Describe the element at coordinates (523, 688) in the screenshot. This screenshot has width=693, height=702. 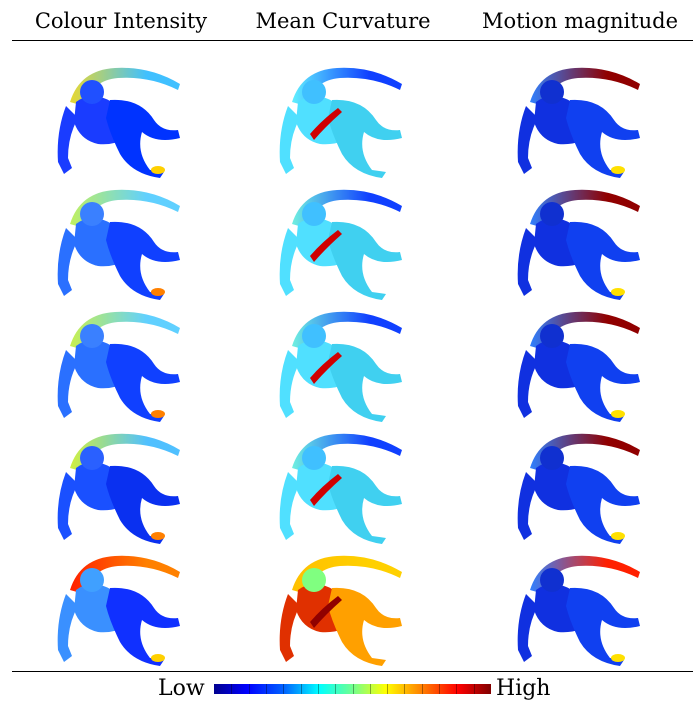
I see `legend-high-label: High` at that location.